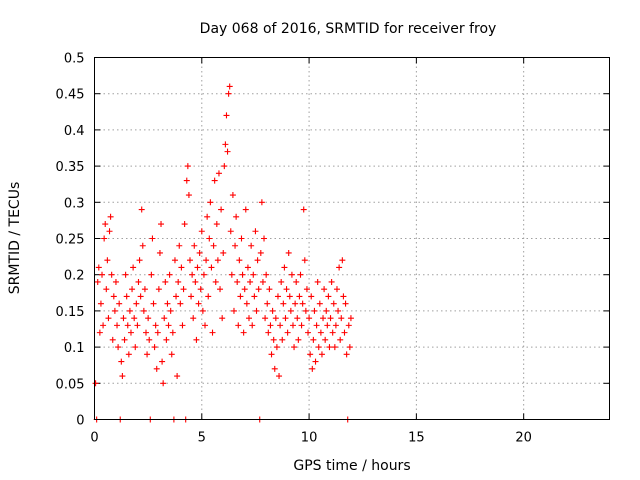 Image resolution: width=640 pixels, height=480 pixels. What do you see at coordinates (80, 421) in the screenshot?
I see `y-tick-label: 0` at bounding box center [80, 421].